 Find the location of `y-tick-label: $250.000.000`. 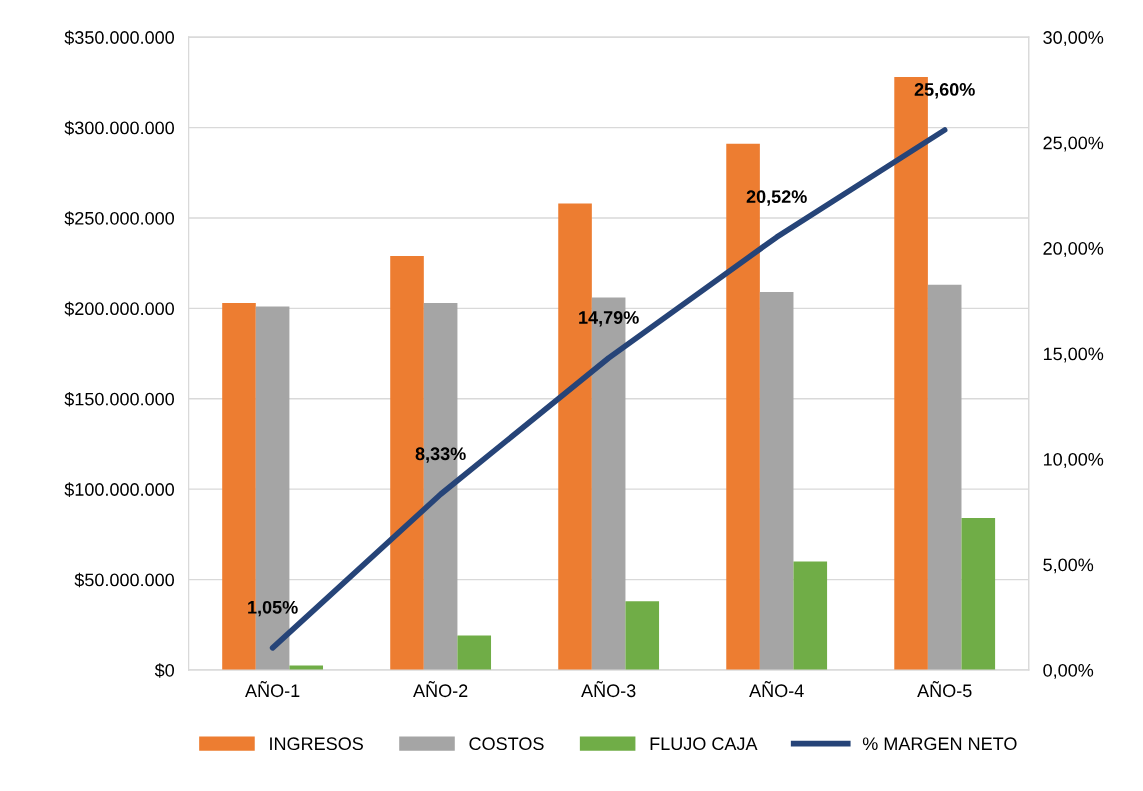

y-tick-label: $250.000.000 is located at coordinates (119, 218).